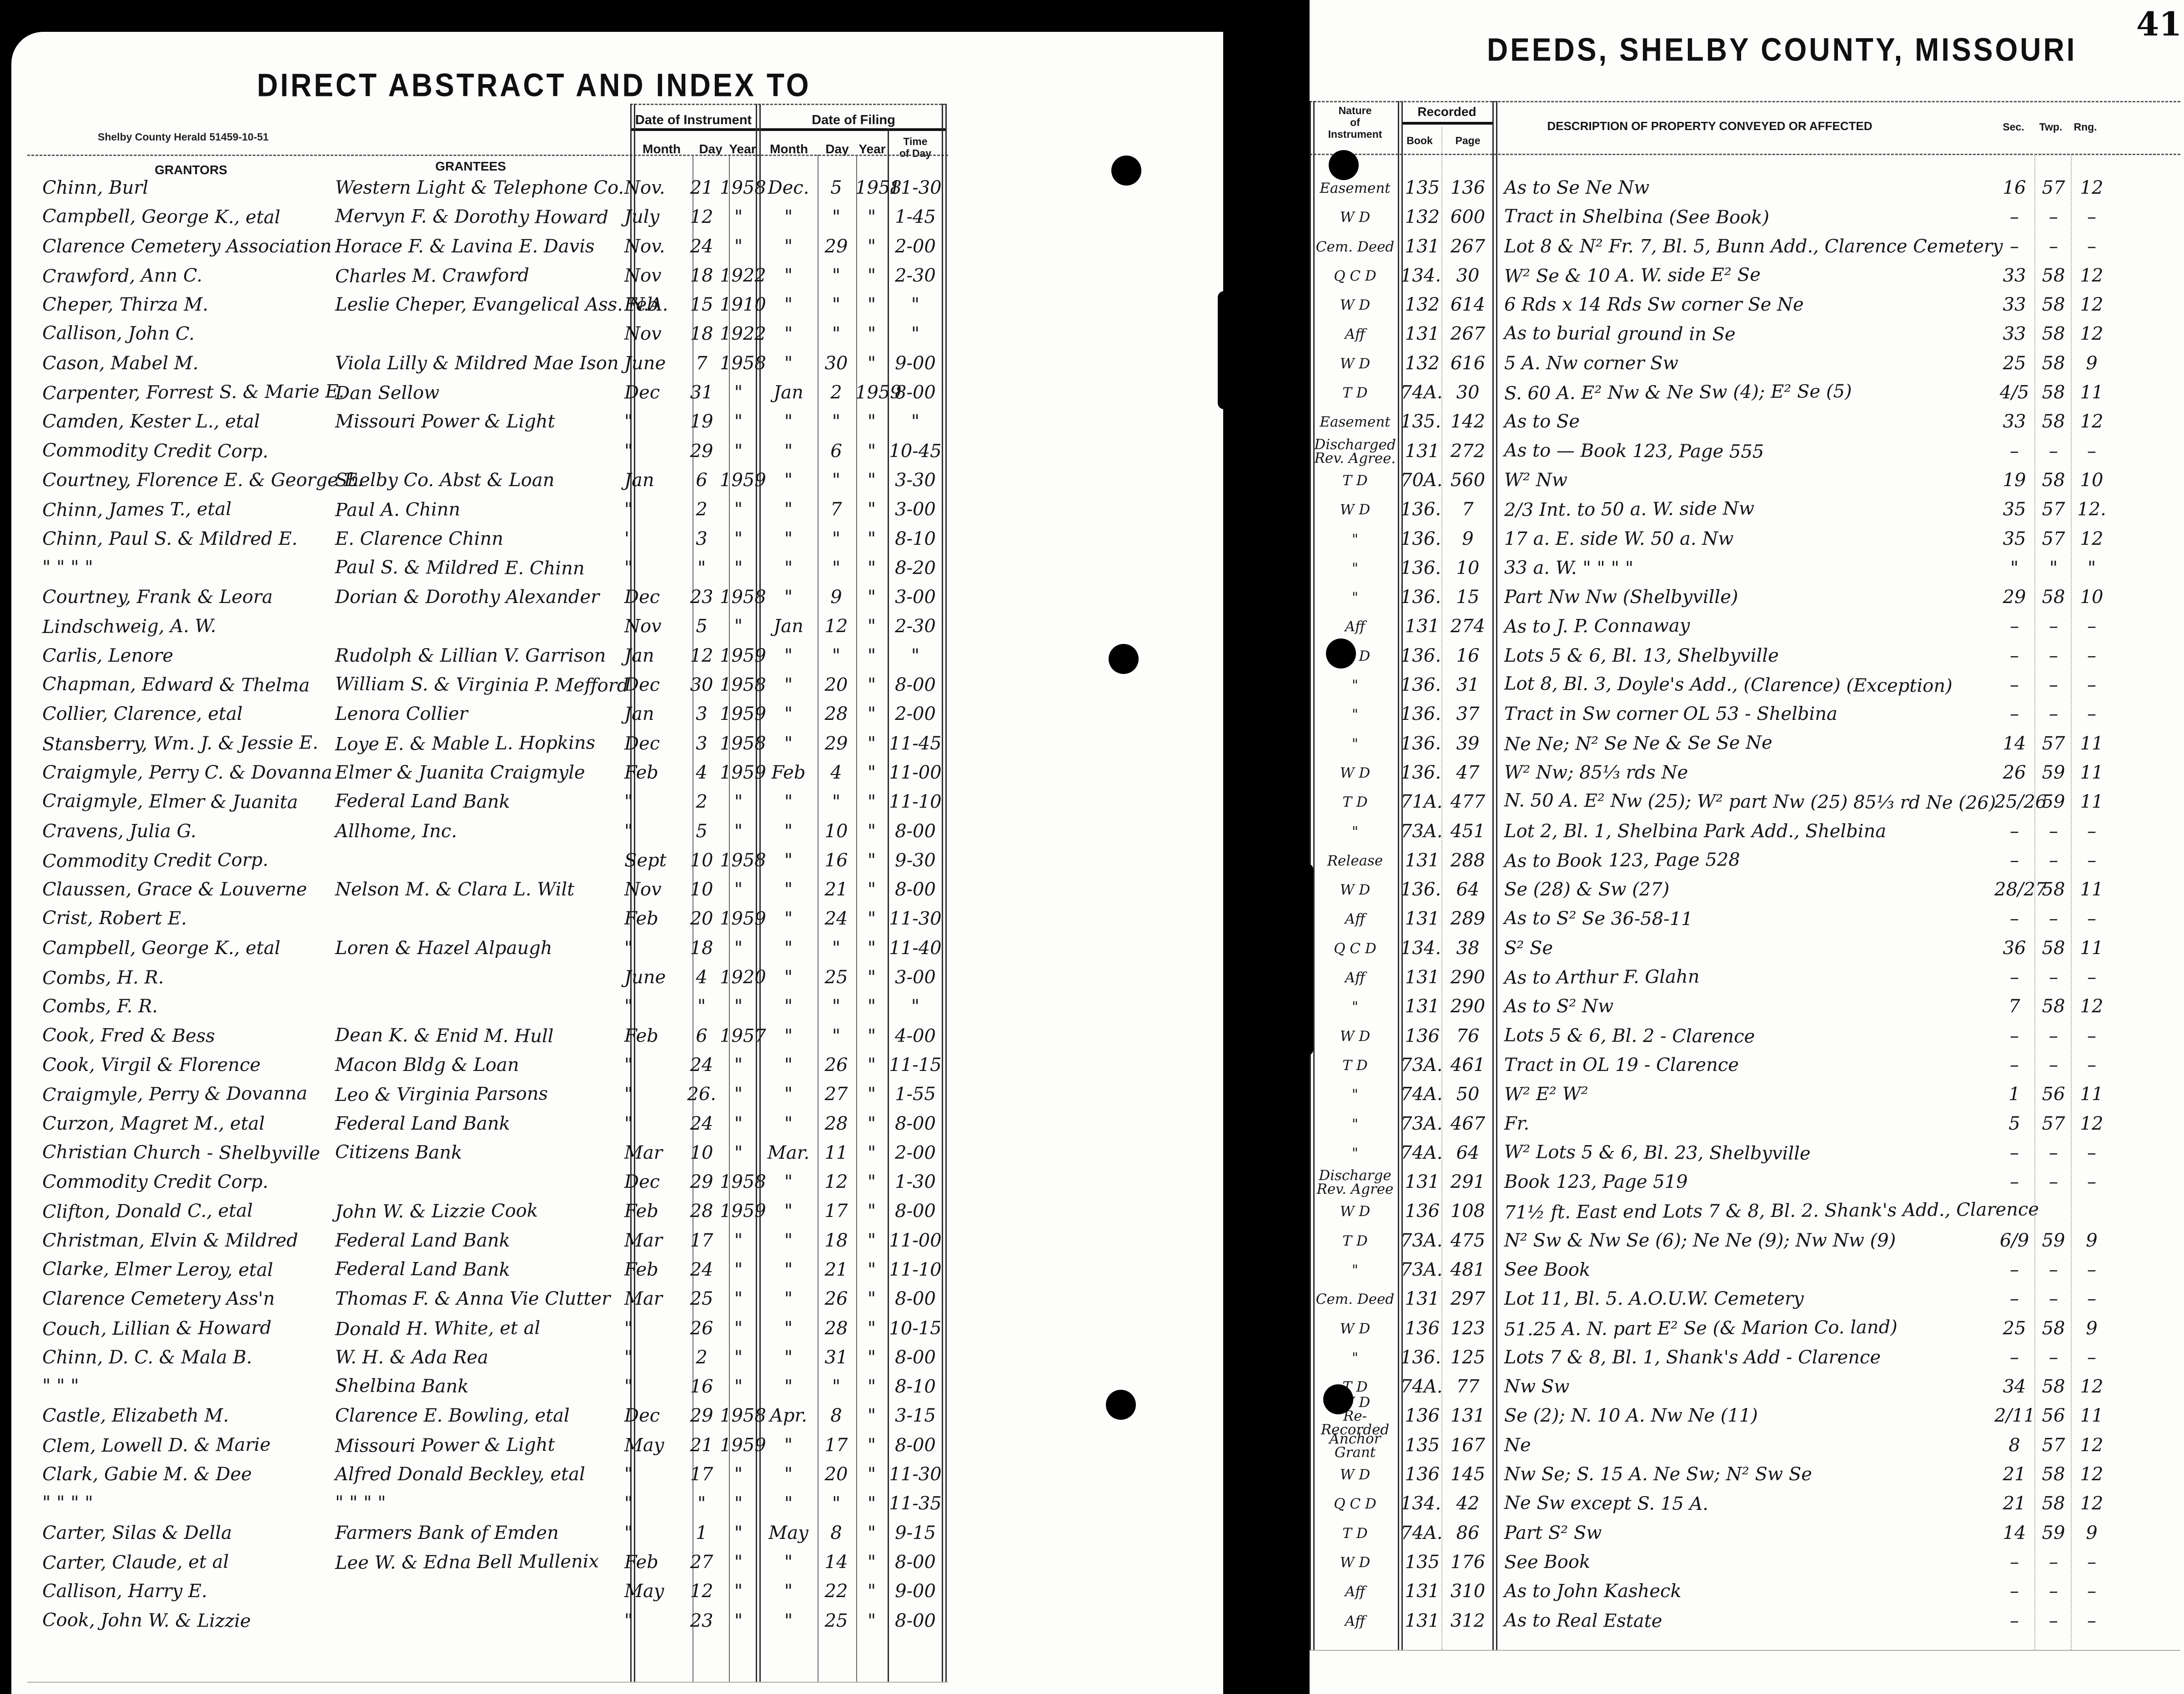 This screenshot has height=1694, width=2184. What do you see at coordinates (916, 538) in the screenshot?
I see `time-of-day-cell: 8-10` at bounding box center [916, 538].